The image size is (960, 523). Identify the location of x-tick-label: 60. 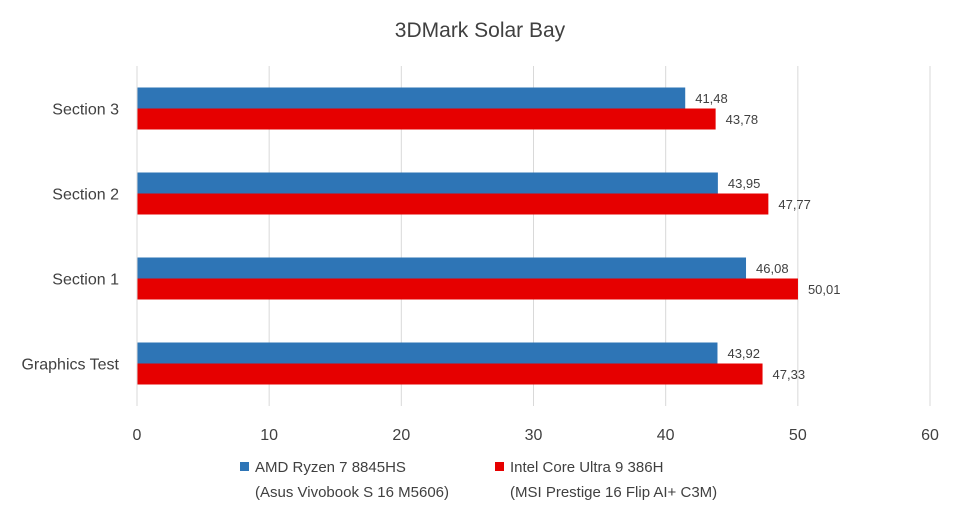
(930, 435).